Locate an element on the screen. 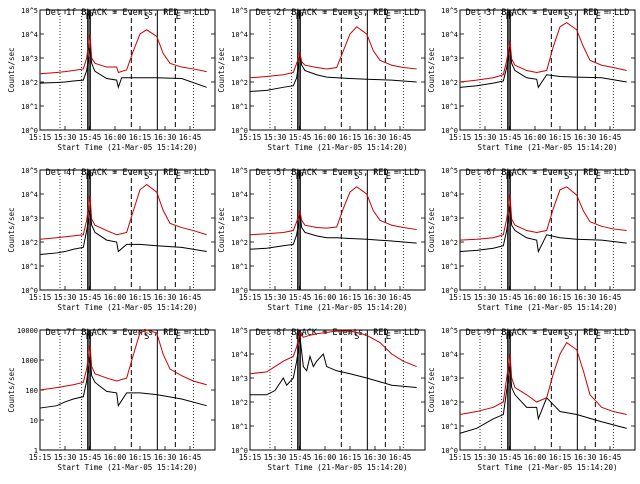 This screenshot has height=484, width=640. y-tick-label: 1 is located at coordinates (36, 451).